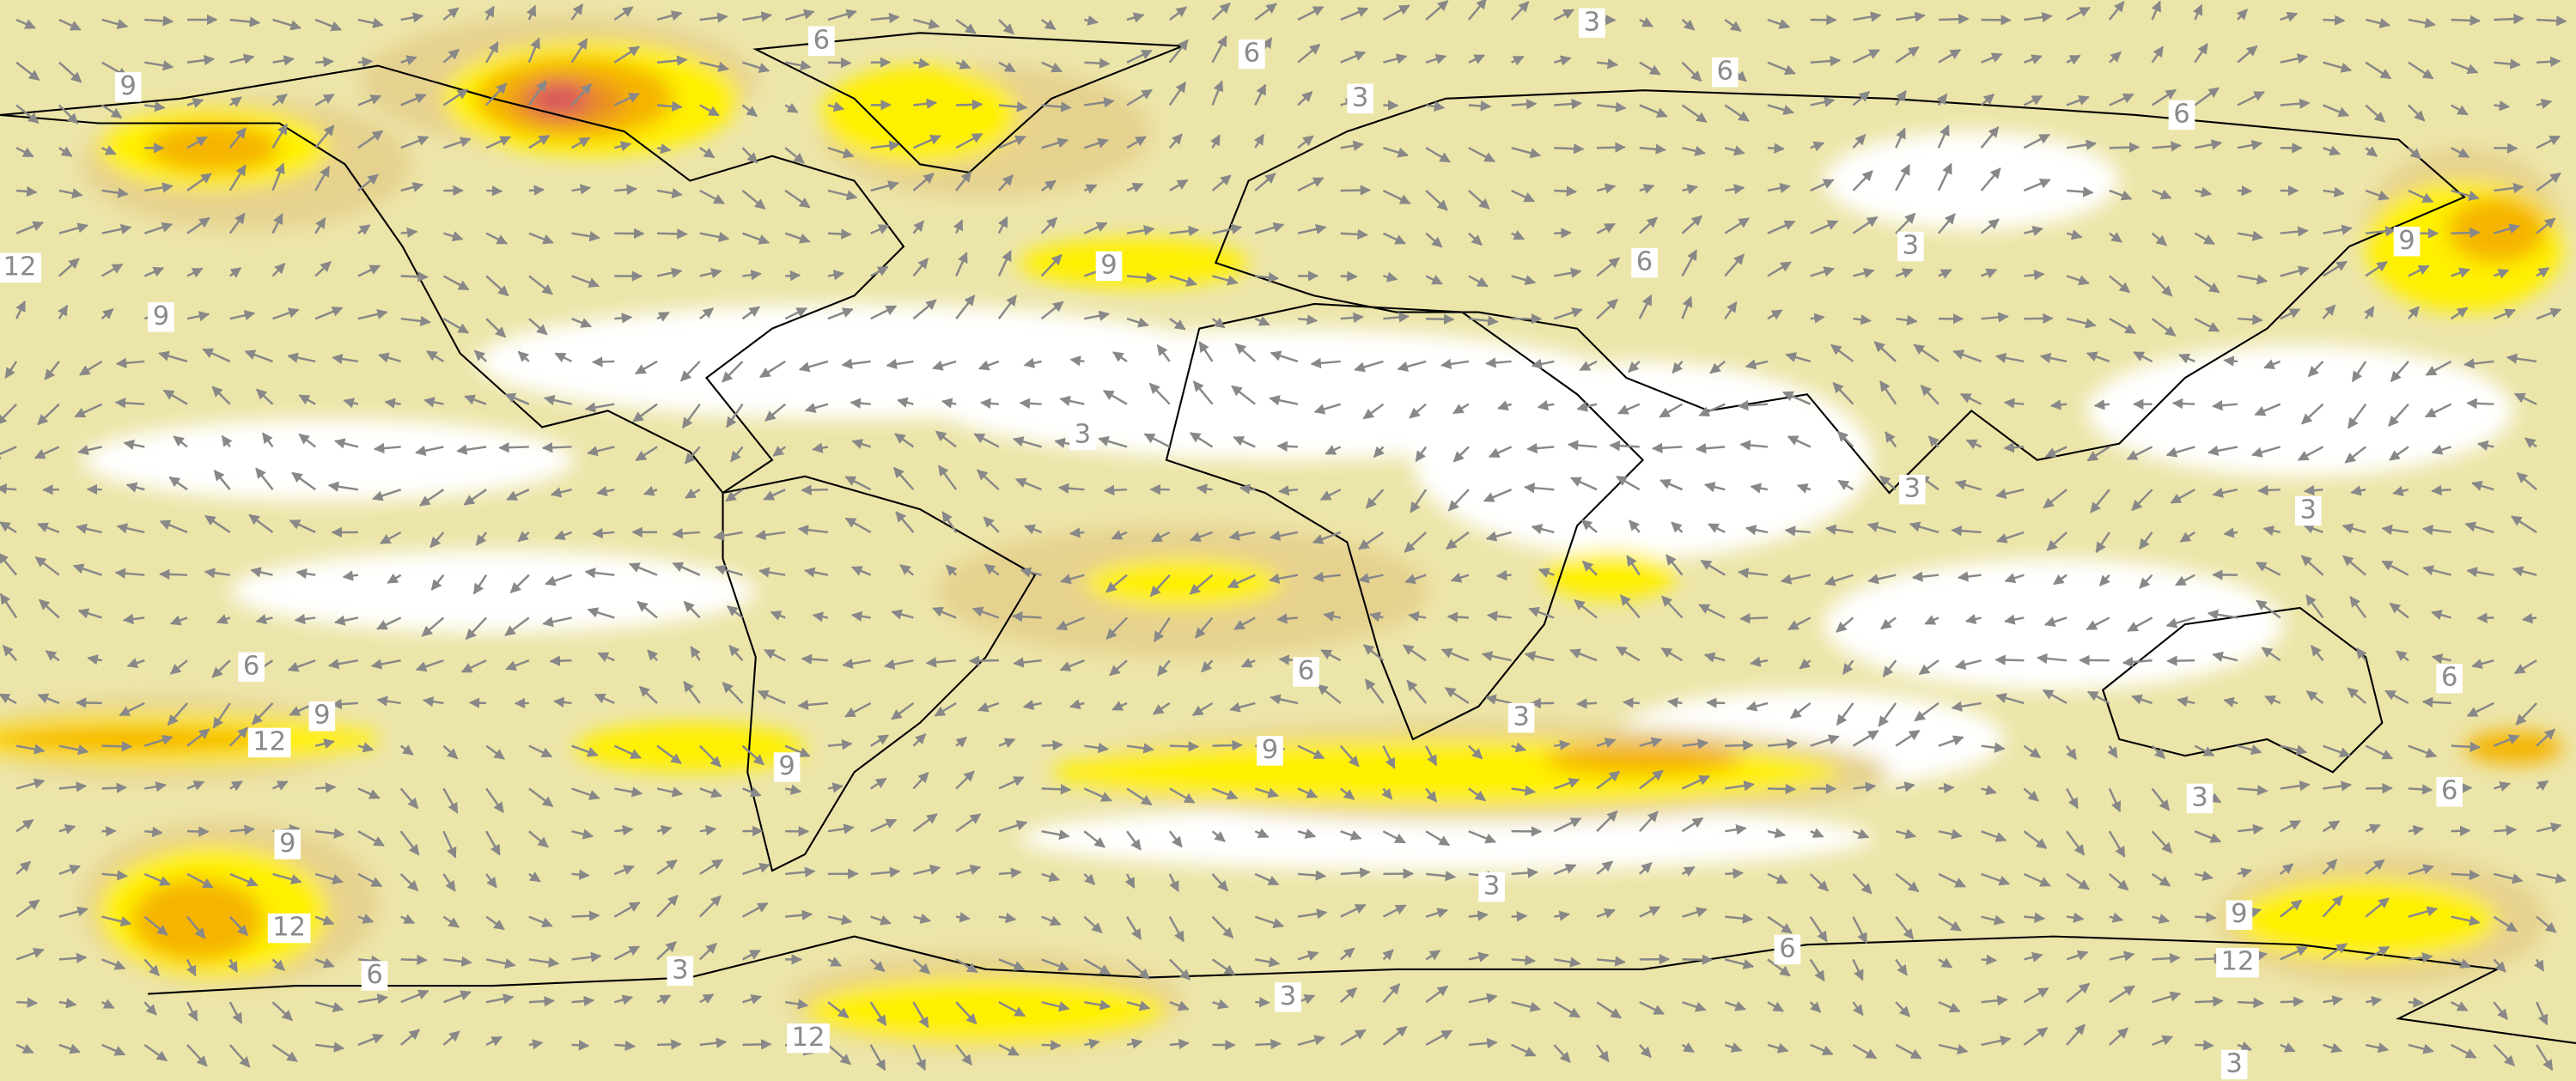  I want to click on contour-label: 12, so click(808, 1038).